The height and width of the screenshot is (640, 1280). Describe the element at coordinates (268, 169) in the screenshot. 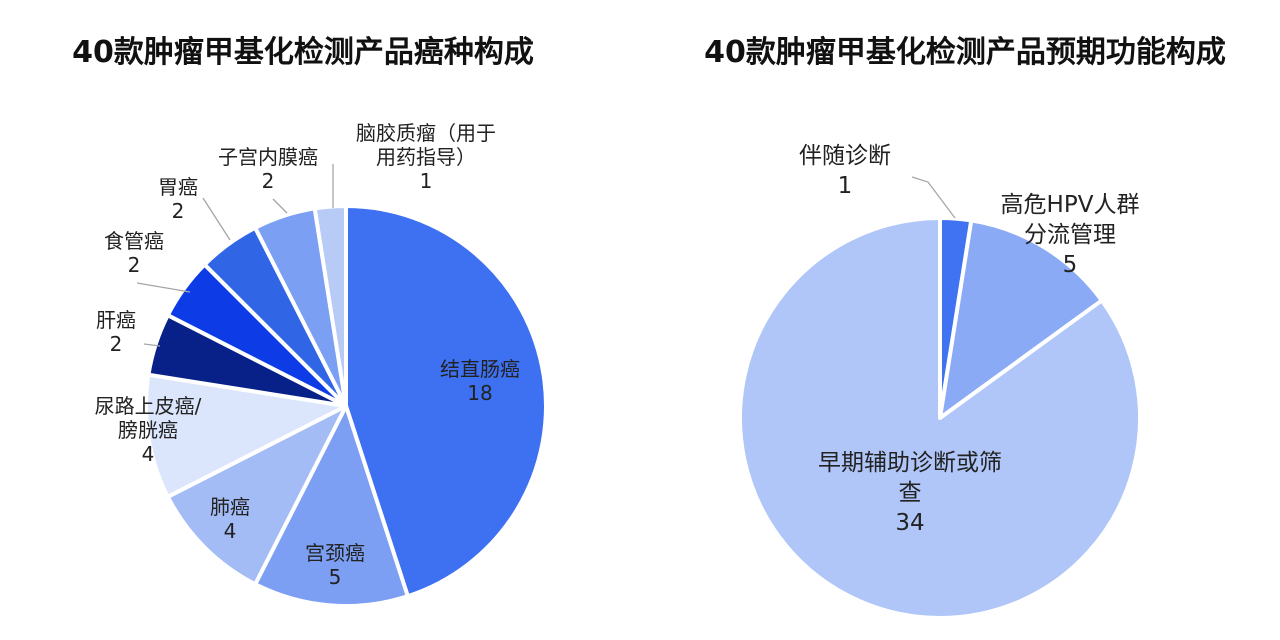

I see `slice-label-0-7: 子宫内膜癌 2` at that location.